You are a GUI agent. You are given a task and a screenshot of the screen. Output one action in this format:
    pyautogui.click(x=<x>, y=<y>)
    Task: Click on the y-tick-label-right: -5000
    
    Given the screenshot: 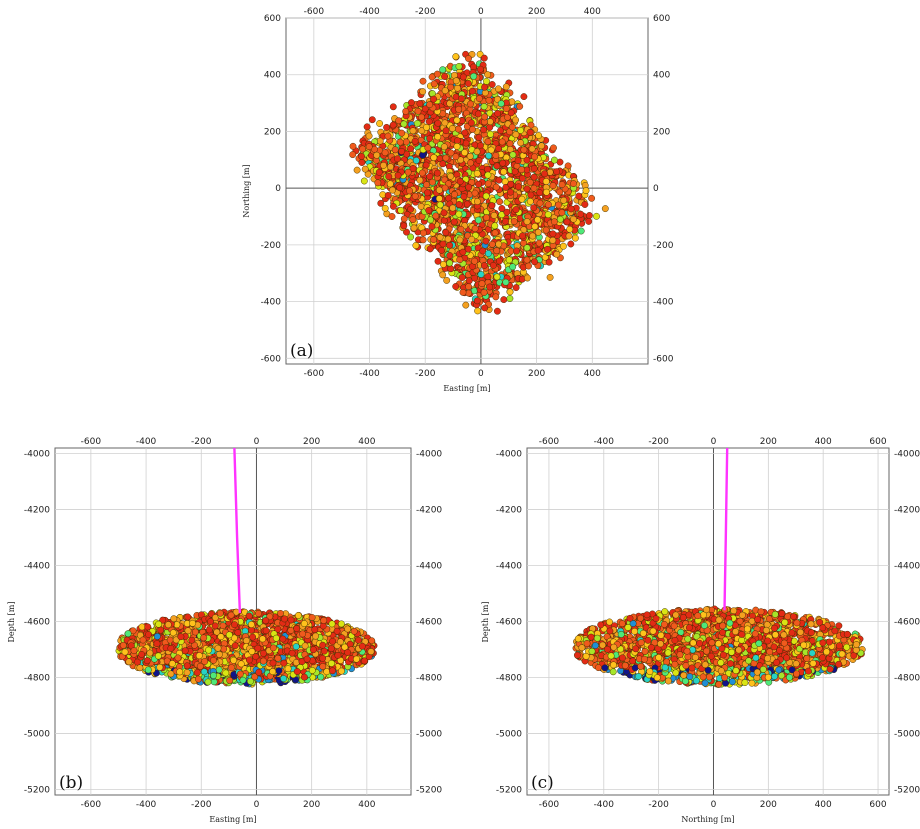 What is the action you would take?
    pyautogui.click(x=429, y=734)
    